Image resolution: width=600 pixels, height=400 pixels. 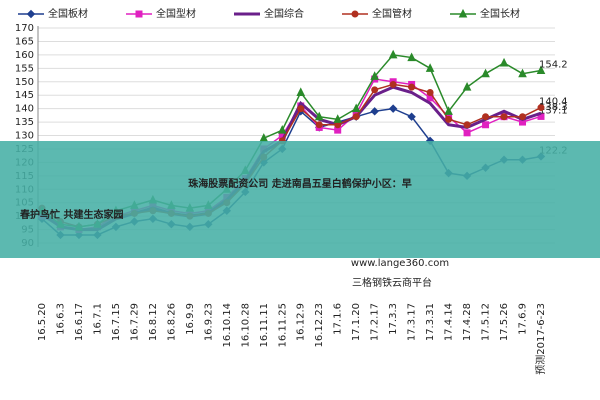 I want to click on x-tick-label: 16.11.25, so click(x=282, y=325).